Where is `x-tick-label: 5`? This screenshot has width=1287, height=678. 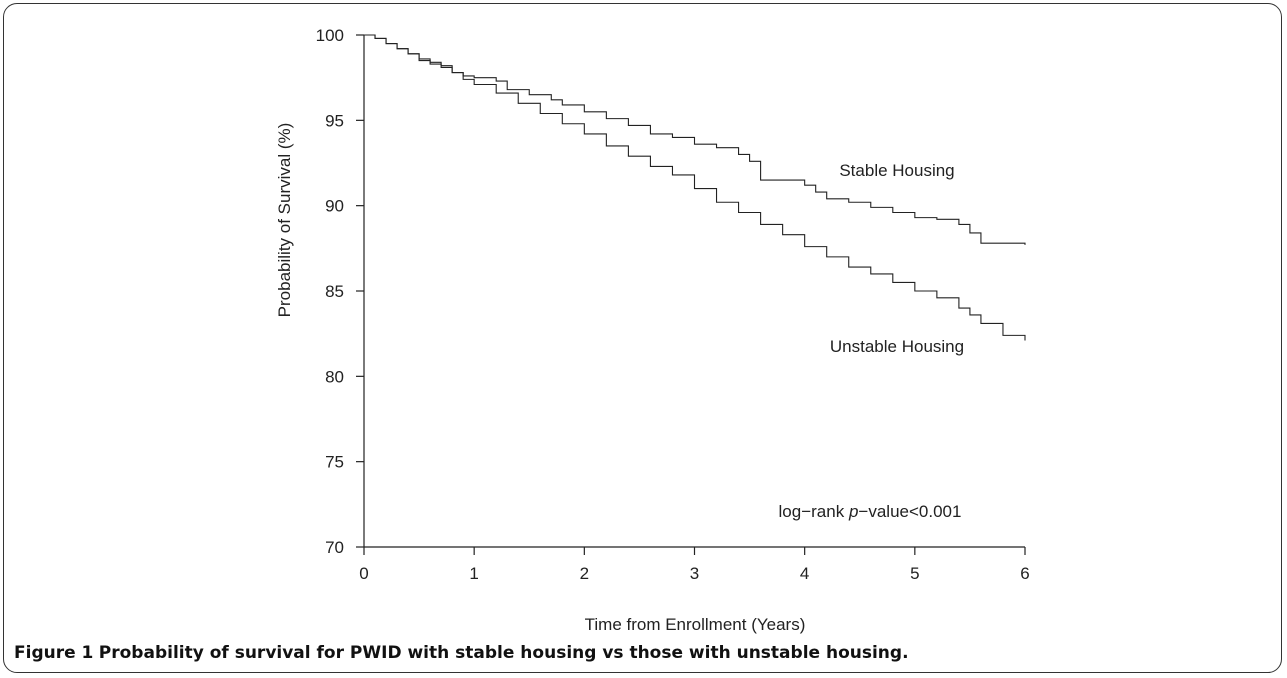 x-tick-label: 5 is located at coordinates (914, 573).